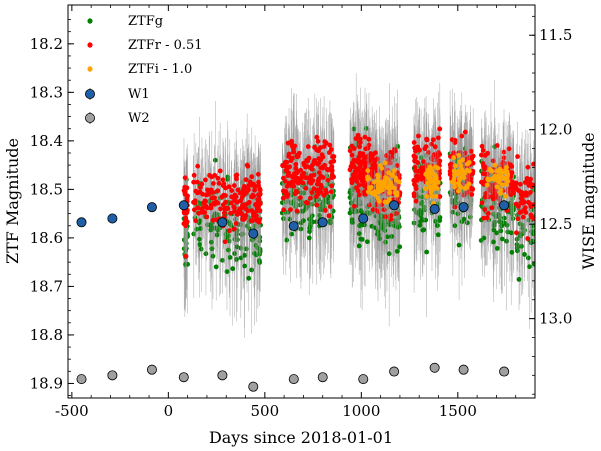  What do you see at coordinates (169, 411) in the screenshot?
I see `x-tick-label: 0` at bounding box center [169, 411].